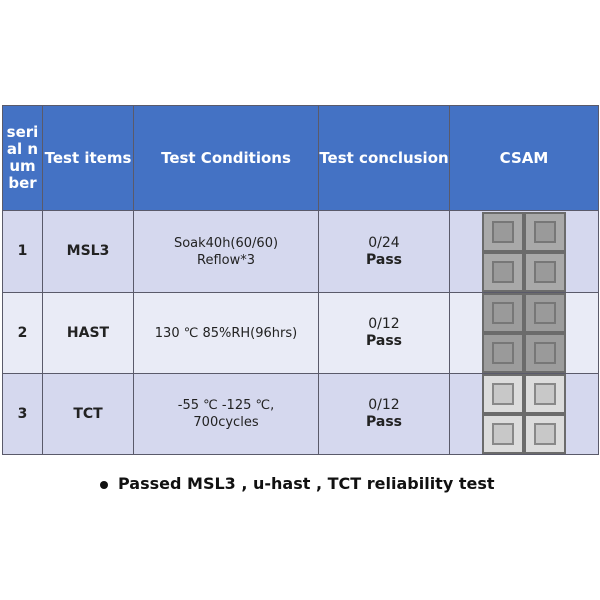  Describe the element at coordinates (524, 158) in the screenshot. I see `header-cell: CSAM` at that location.